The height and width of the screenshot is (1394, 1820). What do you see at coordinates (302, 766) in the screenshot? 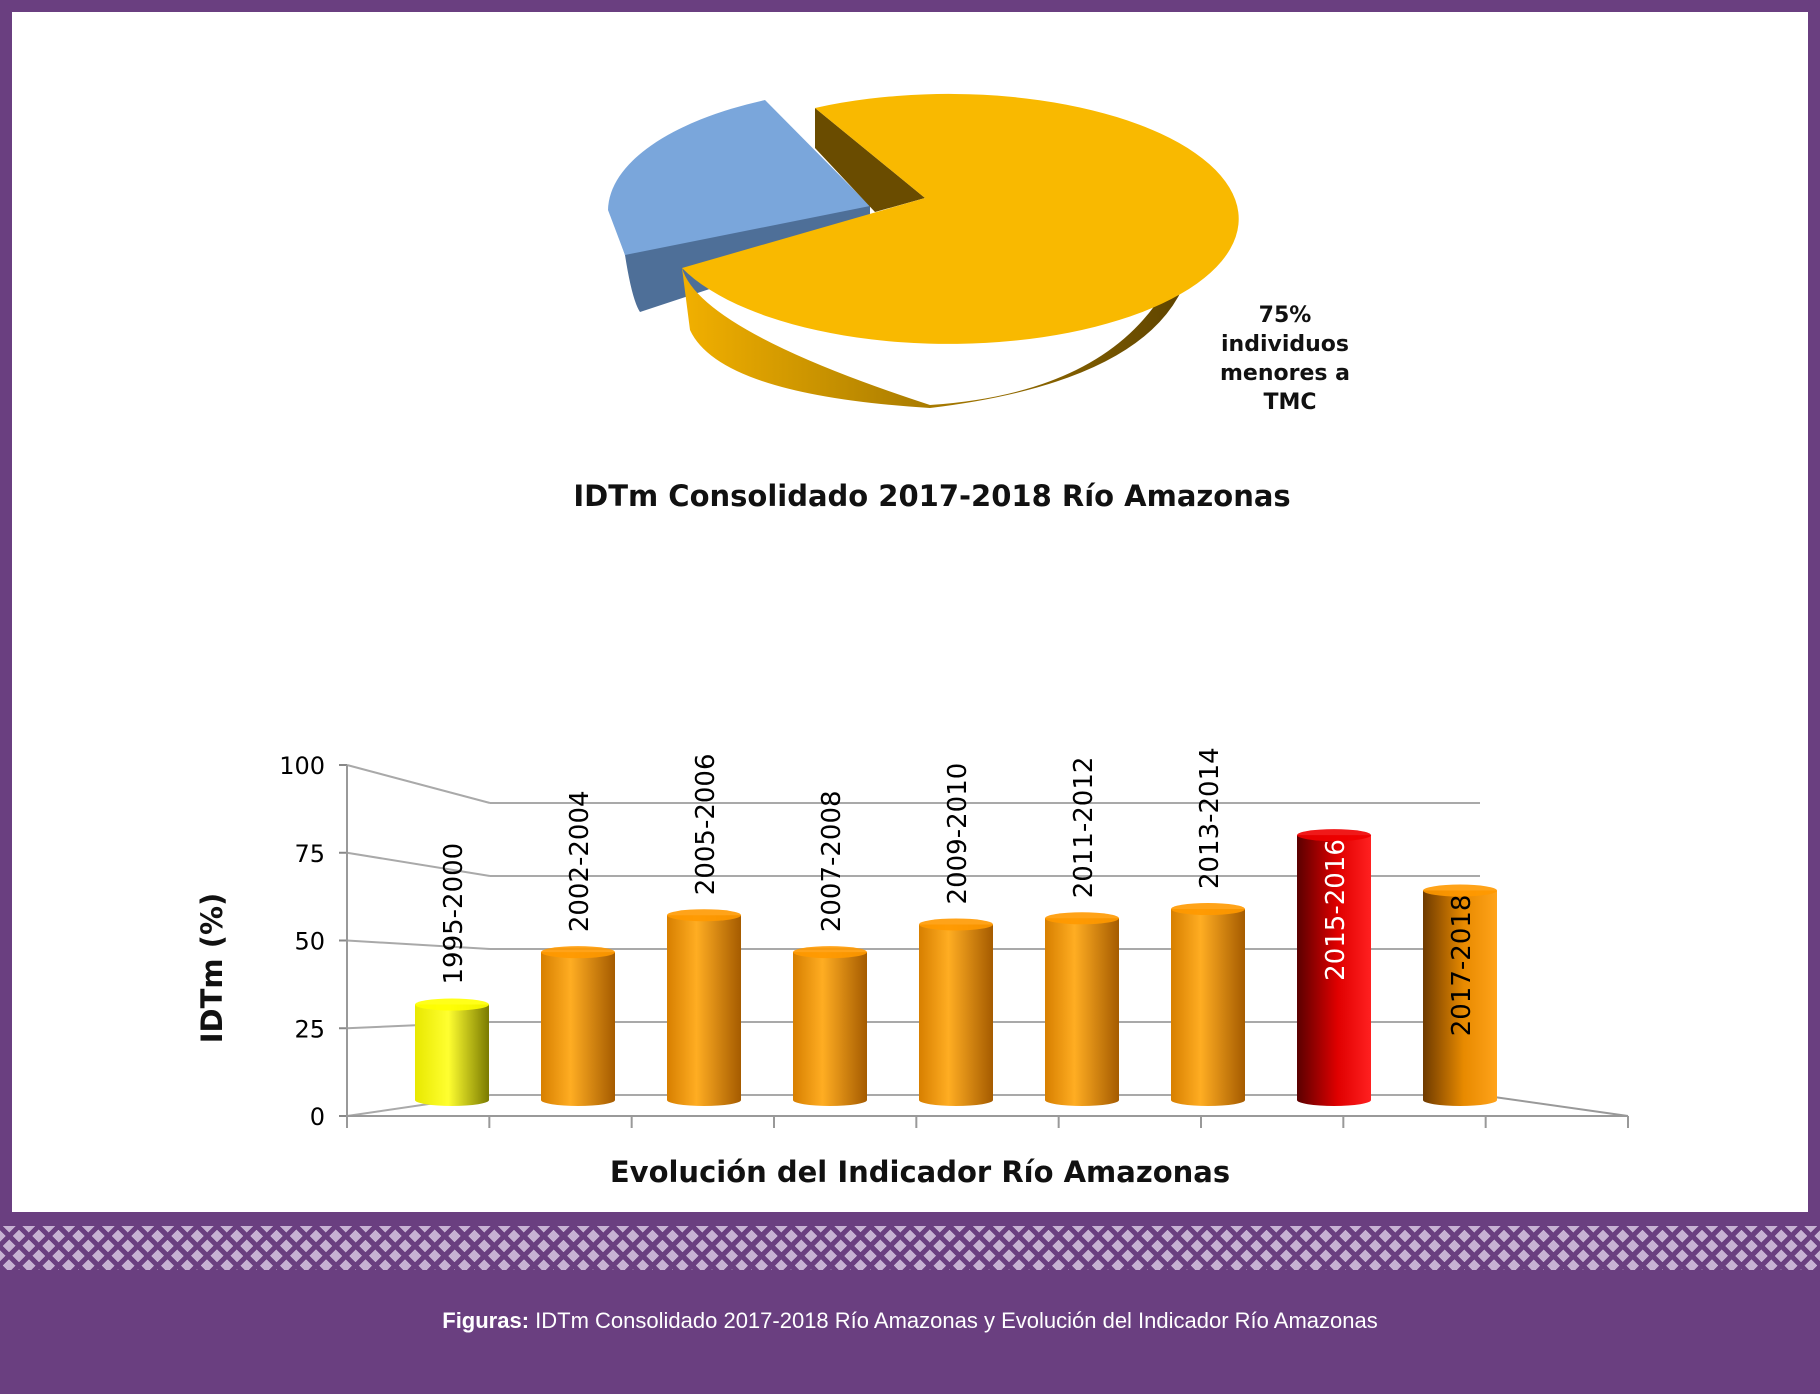
I see `y-tick-label: 100` at bounding box center [302, 766].